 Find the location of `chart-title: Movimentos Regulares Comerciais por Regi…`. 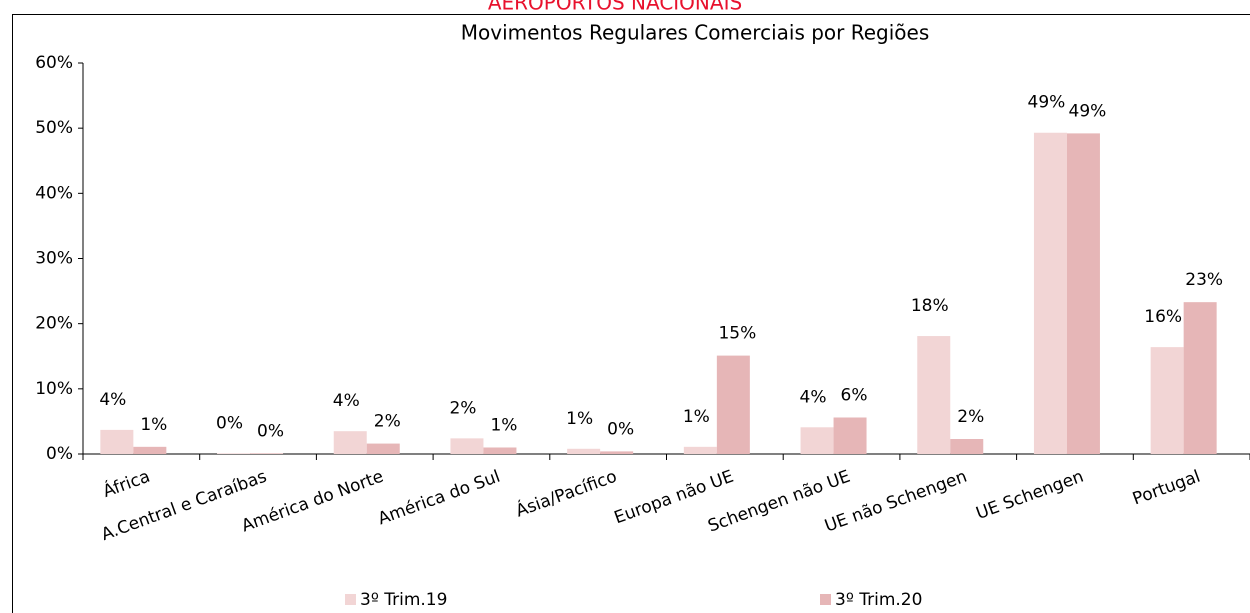

chart-title: Movimentos Regulares Comerciais por Regi… is located at coordinates (695, 33).